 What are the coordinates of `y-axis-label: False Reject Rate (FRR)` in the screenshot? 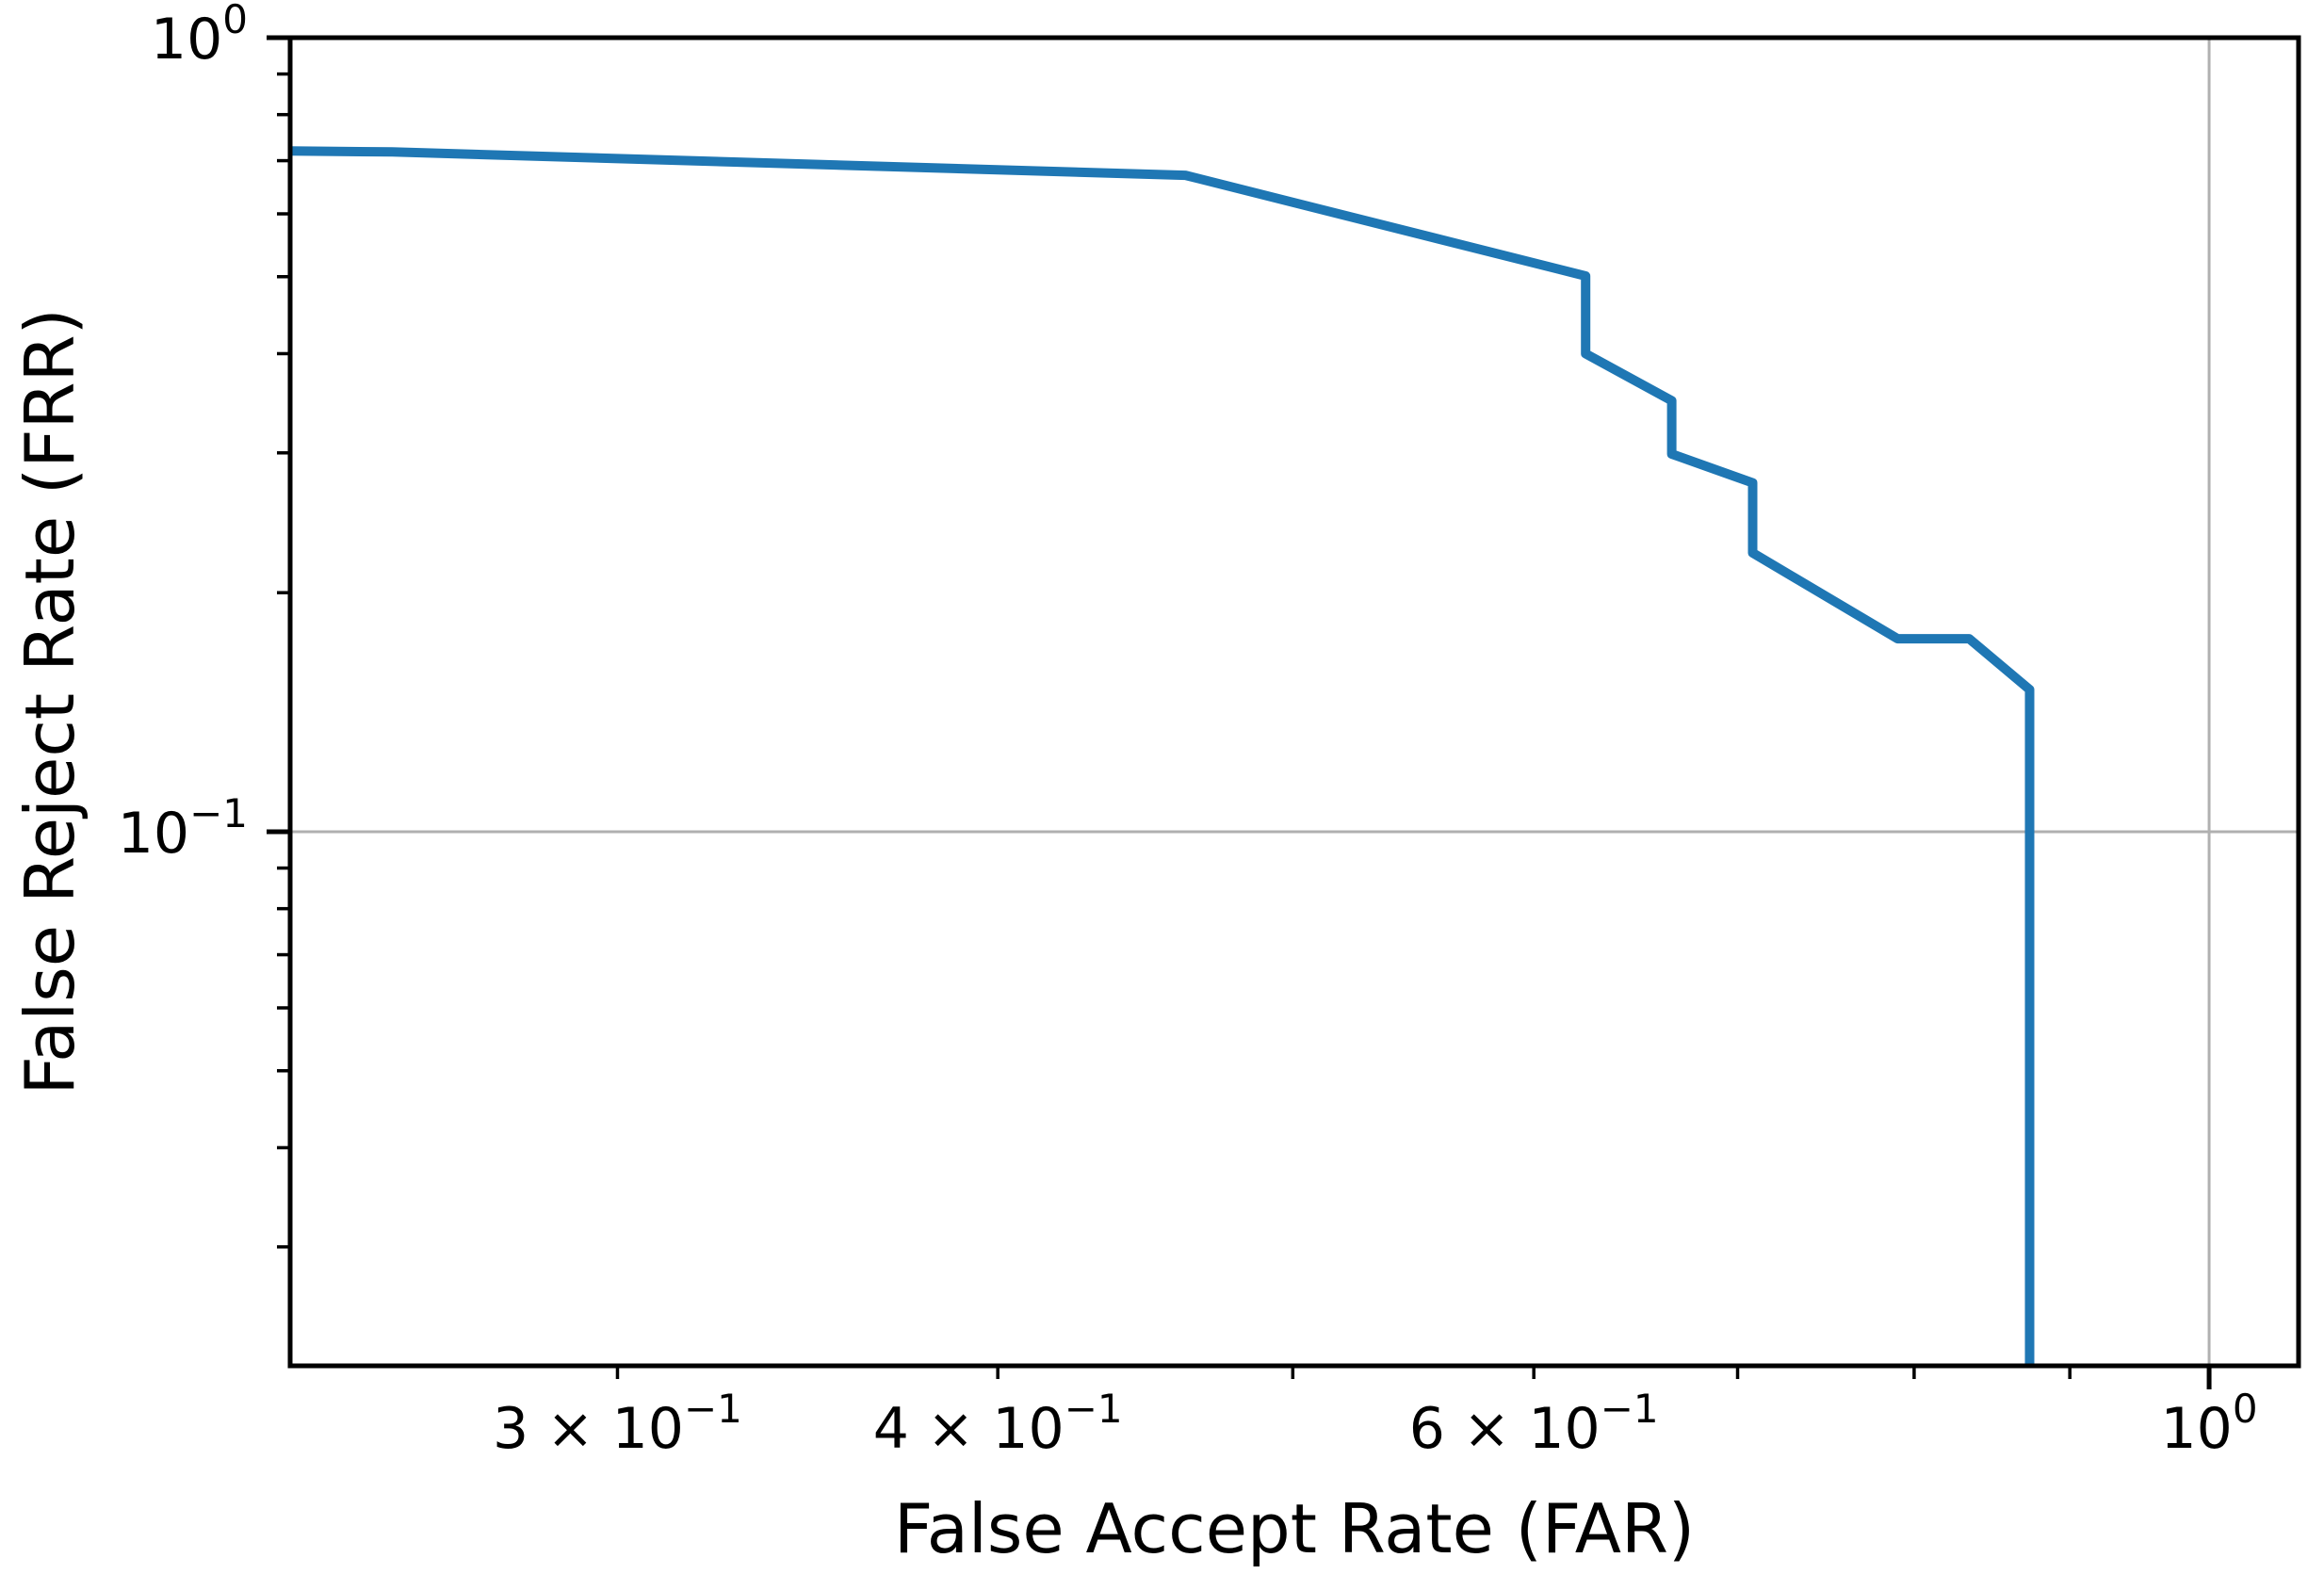 It's located at (49, 701).